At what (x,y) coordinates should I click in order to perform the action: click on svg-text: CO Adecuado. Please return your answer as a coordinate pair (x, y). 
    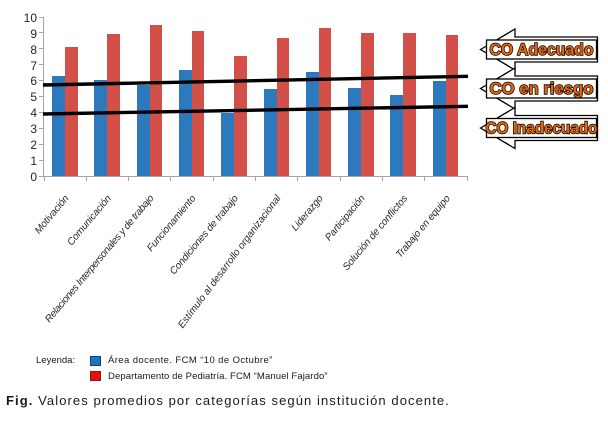
    Looking at the image, I should click on (542, 49).